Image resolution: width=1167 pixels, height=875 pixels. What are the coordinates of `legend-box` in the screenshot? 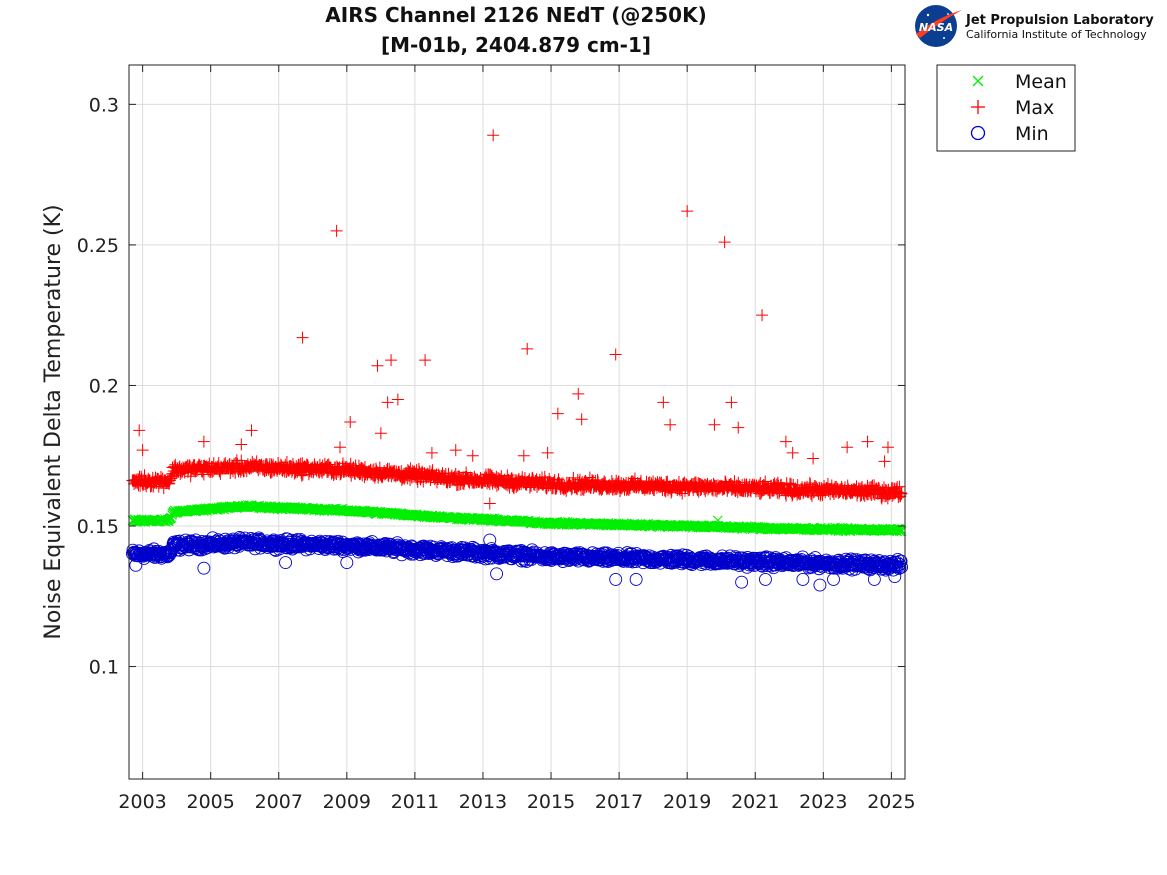 It's located at (1006, 108).